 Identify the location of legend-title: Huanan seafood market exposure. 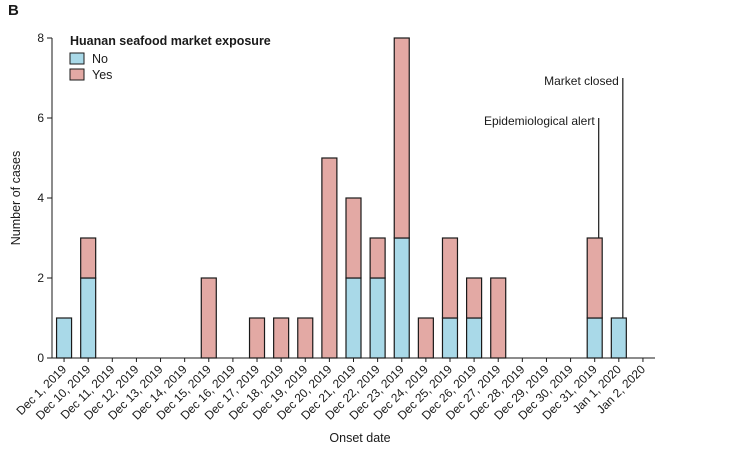
(170, 41).